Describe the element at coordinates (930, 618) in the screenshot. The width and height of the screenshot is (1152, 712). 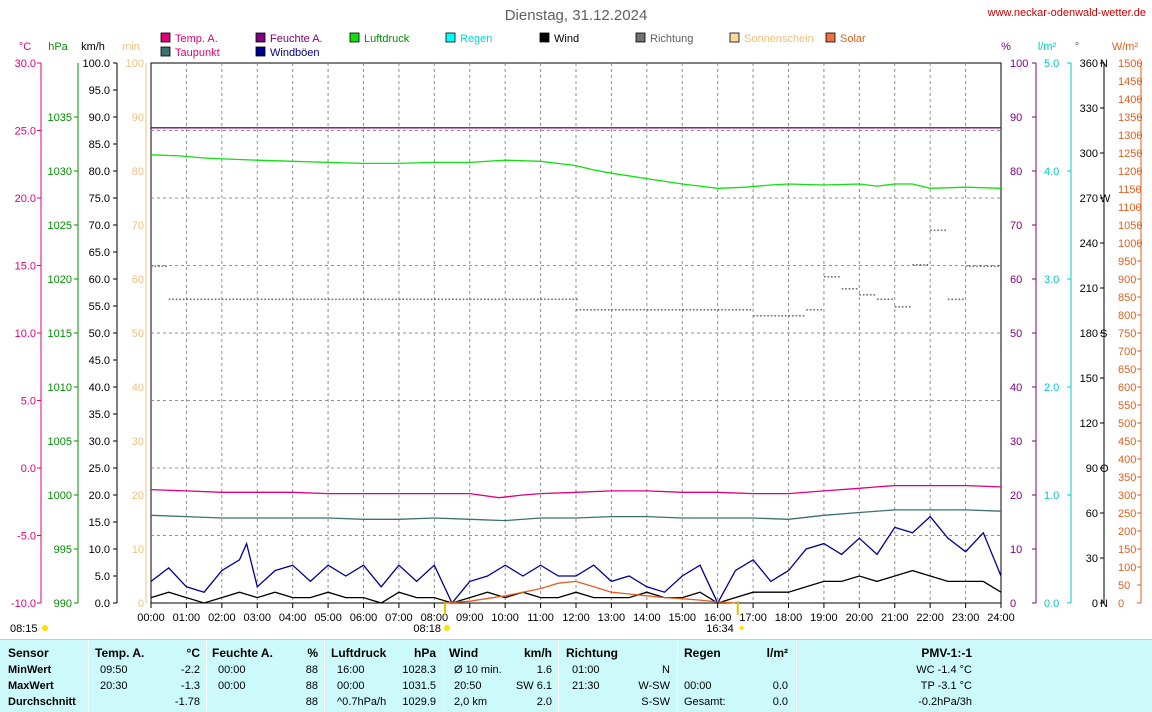
I see `time-tick: 22:00` at that location.